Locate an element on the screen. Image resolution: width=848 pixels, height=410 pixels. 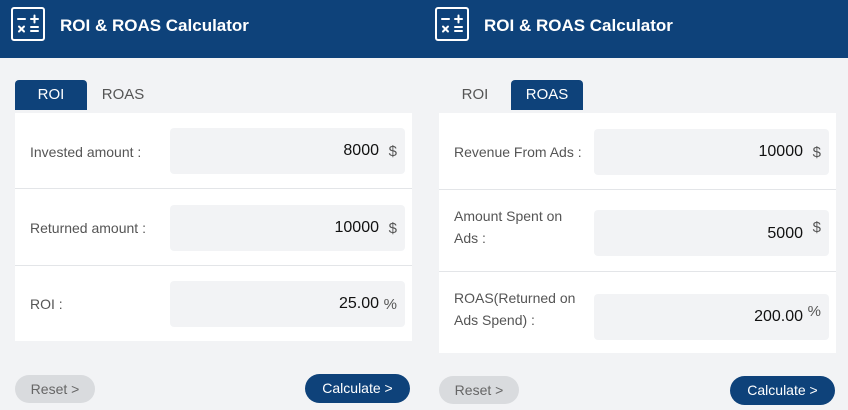
revenue-from-ads-label: Revenue From Ads : is located at coordinates (518, 152).